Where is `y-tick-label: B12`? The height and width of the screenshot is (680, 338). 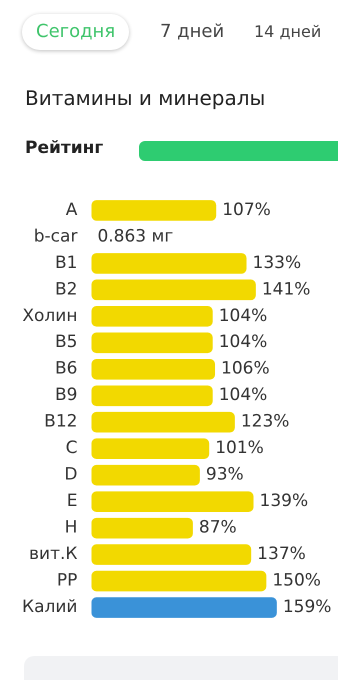 y-tick-label: B12 is located at coordinates (61, 422).